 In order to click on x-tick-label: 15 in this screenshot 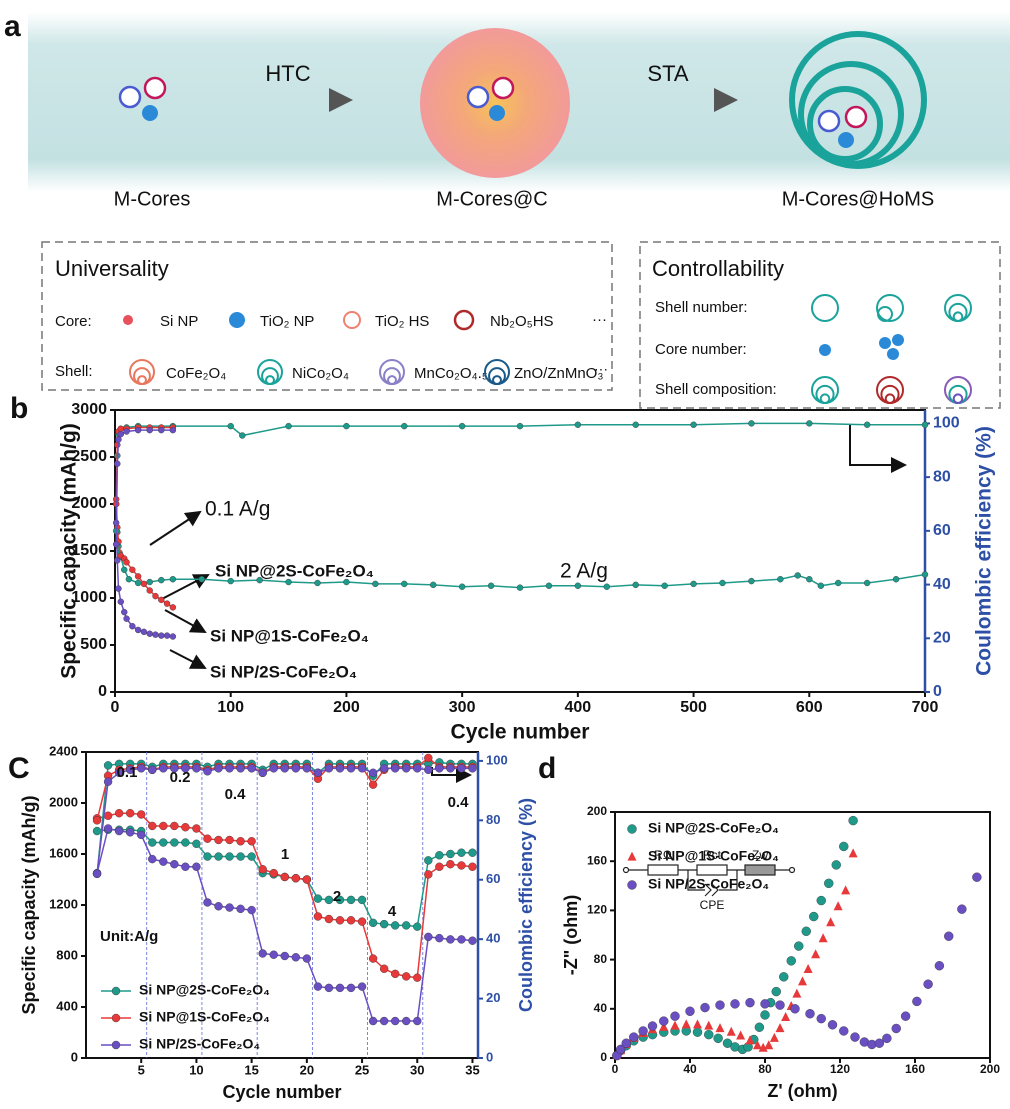, I will do `click(251, 1069)`.